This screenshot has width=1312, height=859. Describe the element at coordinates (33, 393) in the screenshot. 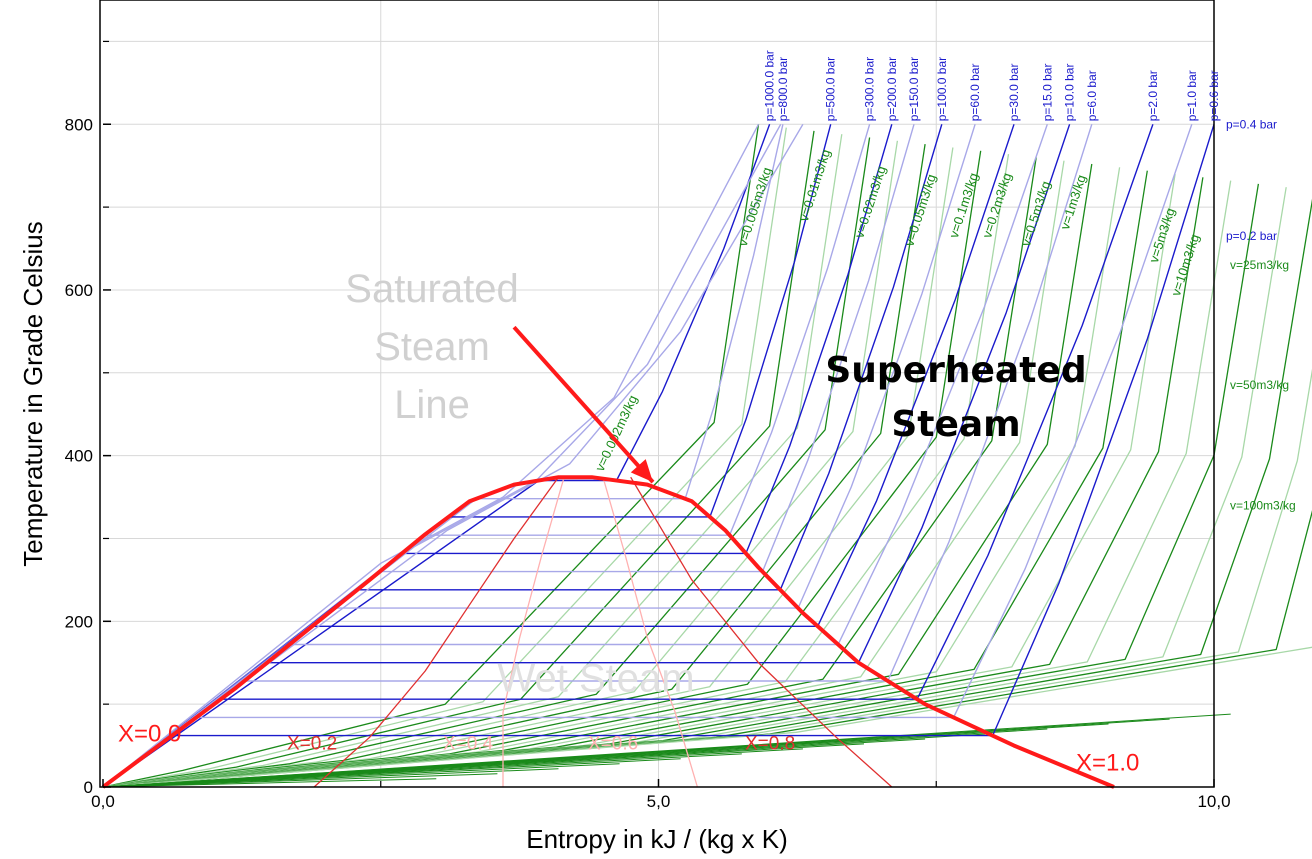

I see `y-axis-title: Temperature in Grade Celsius` at that location.